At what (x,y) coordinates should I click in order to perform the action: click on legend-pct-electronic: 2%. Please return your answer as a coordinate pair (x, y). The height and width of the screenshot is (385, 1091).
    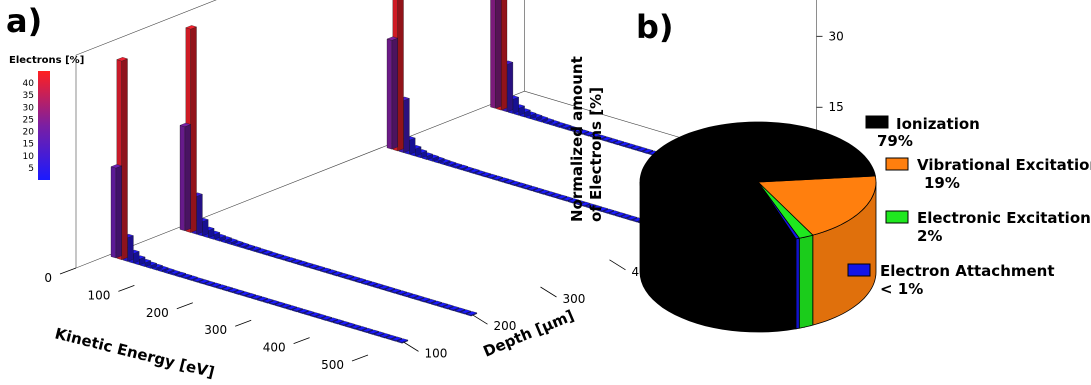
    Looking at the image, I should click on (929, 236).